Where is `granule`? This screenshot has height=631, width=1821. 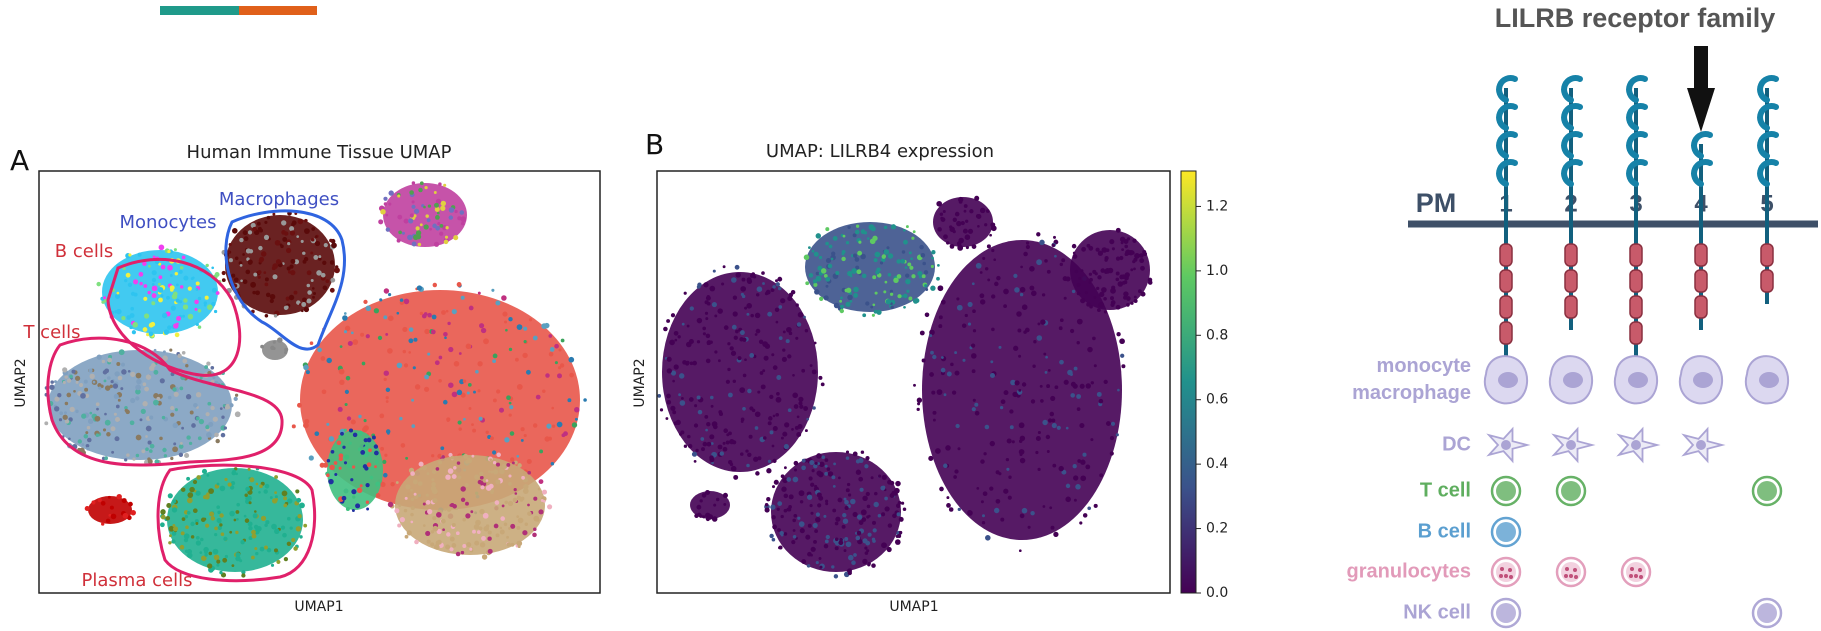
granule is located at coordinates (1511, 577).